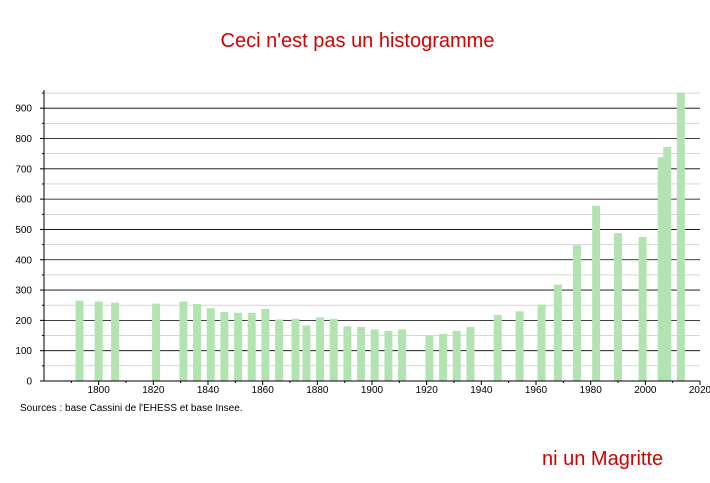 The image size is (710, 483). Describe the element at coordinates (603, 459) in the screenshot. I see `footer-caption: ni un Magritte` at that location.